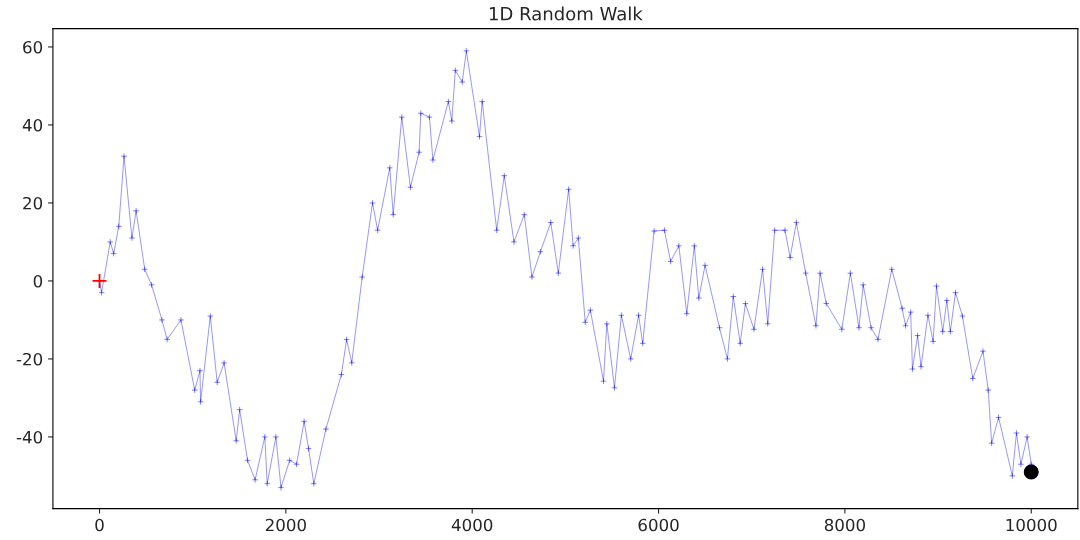 The width and height of the screenshot is (1080, 540). What do you see at coordinates (566, 13) in the screenshot?
I see `chart-title: 1D Random Walk` at bounding box center [566, 13].